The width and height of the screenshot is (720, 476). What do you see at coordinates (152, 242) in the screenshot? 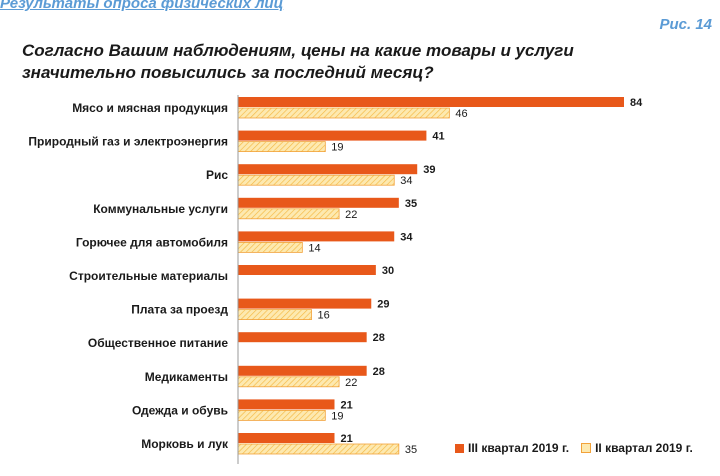
I see `category-label: Горючее для автомобиля` at bounding box center [152, 242].